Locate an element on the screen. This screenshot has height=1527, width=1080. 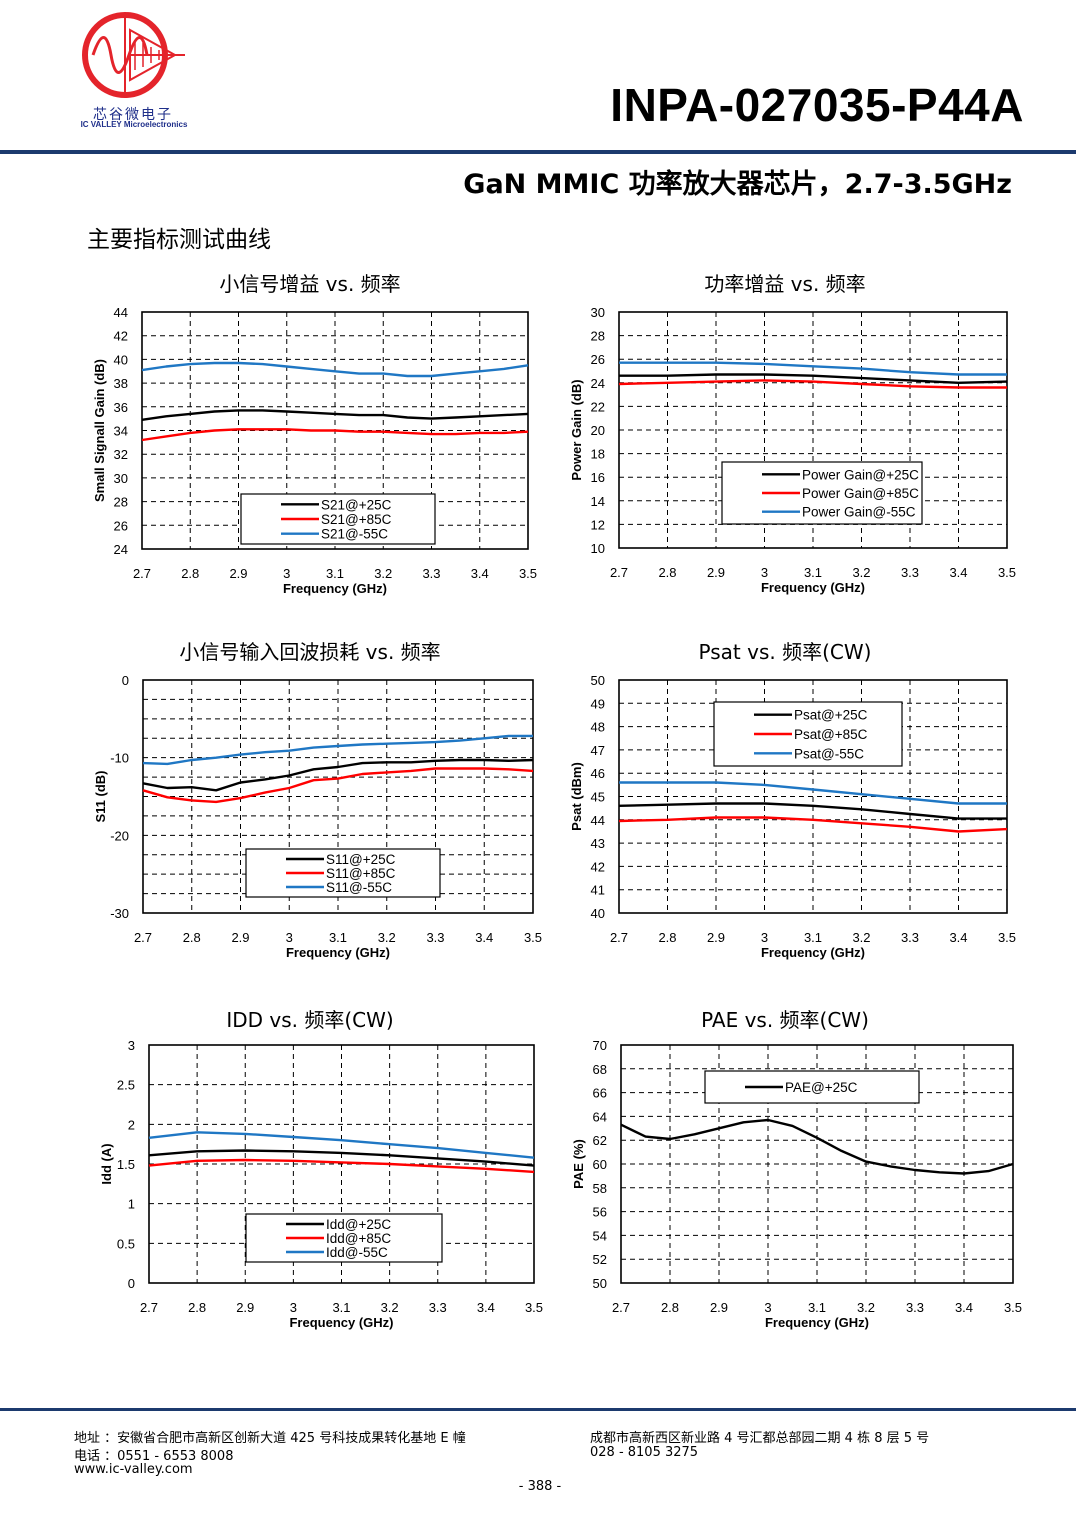
y-axis-label: Power Gain (dB) is located at coordinates (576, 429).